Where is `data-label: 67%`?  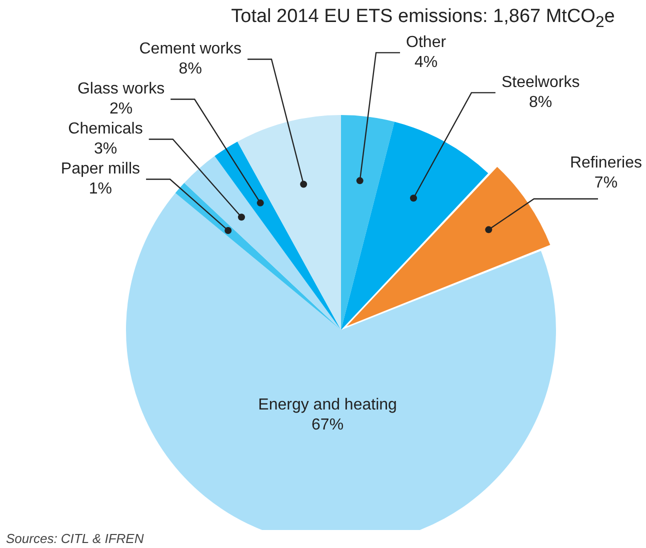
data-label: 67% is located at coordinates (328, 425).